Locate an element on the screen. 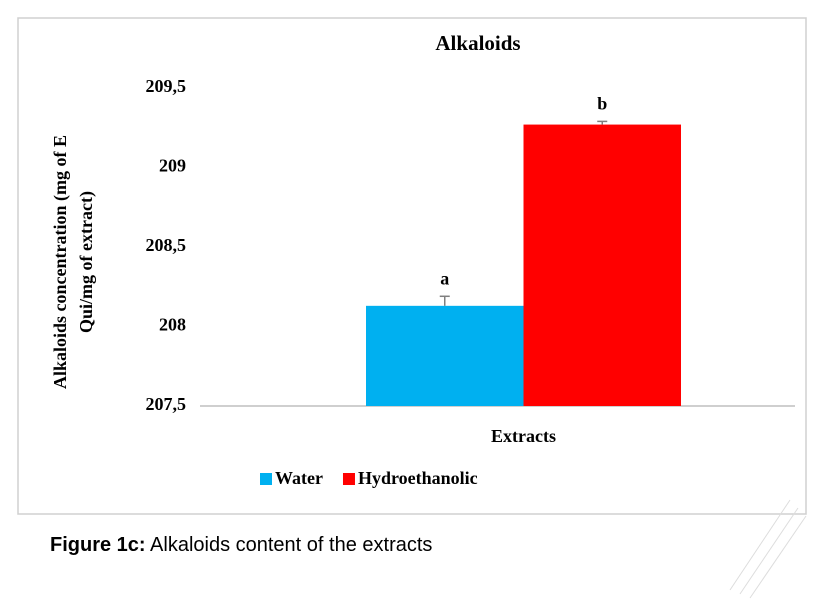 Image resolution: width=815 pixels, height=606 pixels. y-axis-label: Alkaloids concentration (mg of E is located at coordinates (60, 262).